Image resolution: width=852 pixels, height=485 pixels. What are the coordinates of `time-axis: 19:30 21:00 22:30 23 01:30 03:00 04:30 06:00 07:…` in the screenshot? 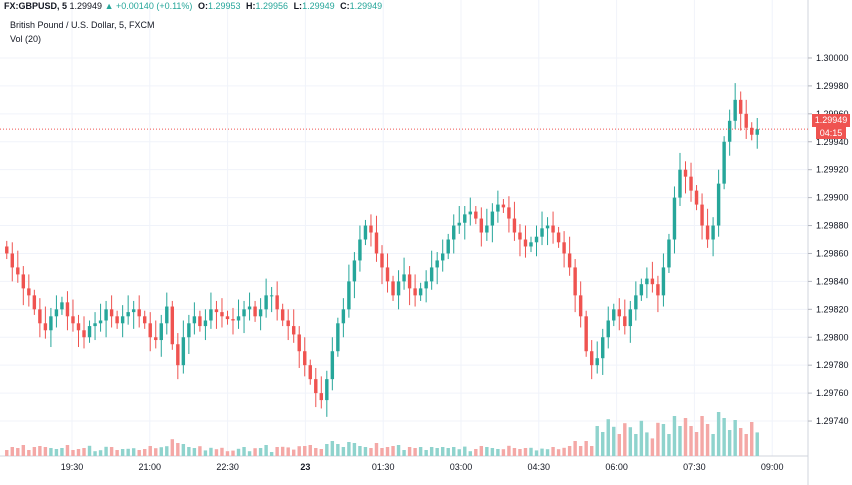 It's located at (422, 467).